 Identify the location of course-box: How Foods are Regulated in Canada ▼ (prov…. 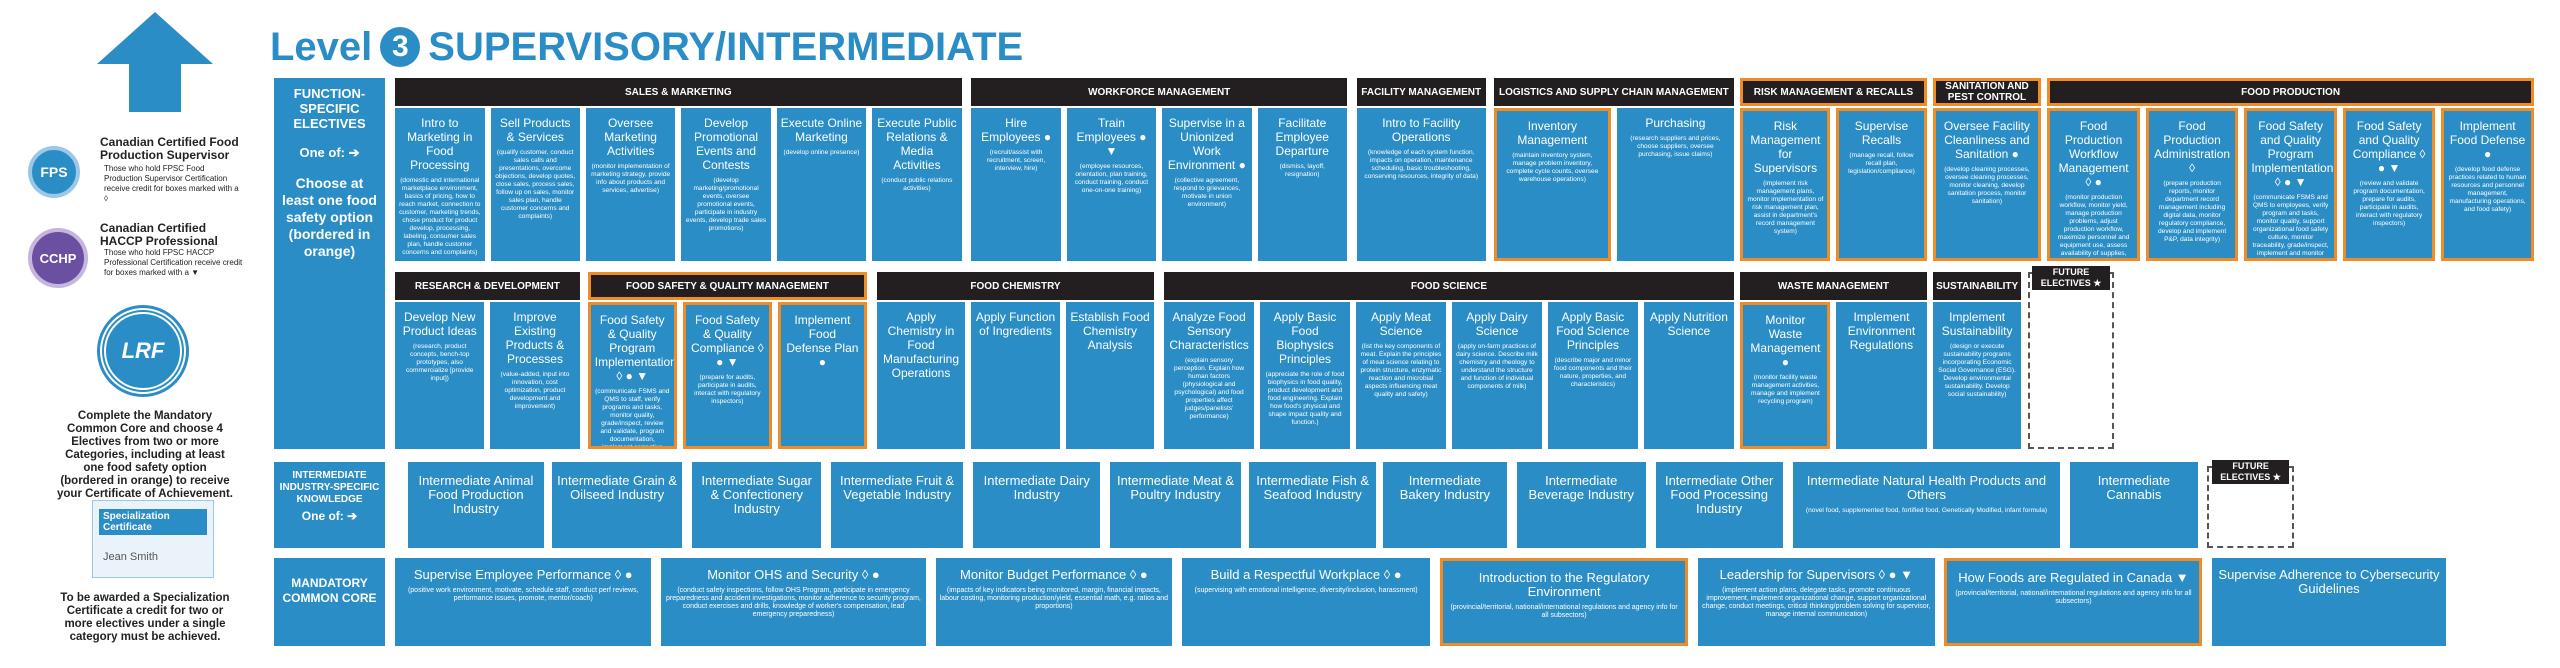
(2073, 602).